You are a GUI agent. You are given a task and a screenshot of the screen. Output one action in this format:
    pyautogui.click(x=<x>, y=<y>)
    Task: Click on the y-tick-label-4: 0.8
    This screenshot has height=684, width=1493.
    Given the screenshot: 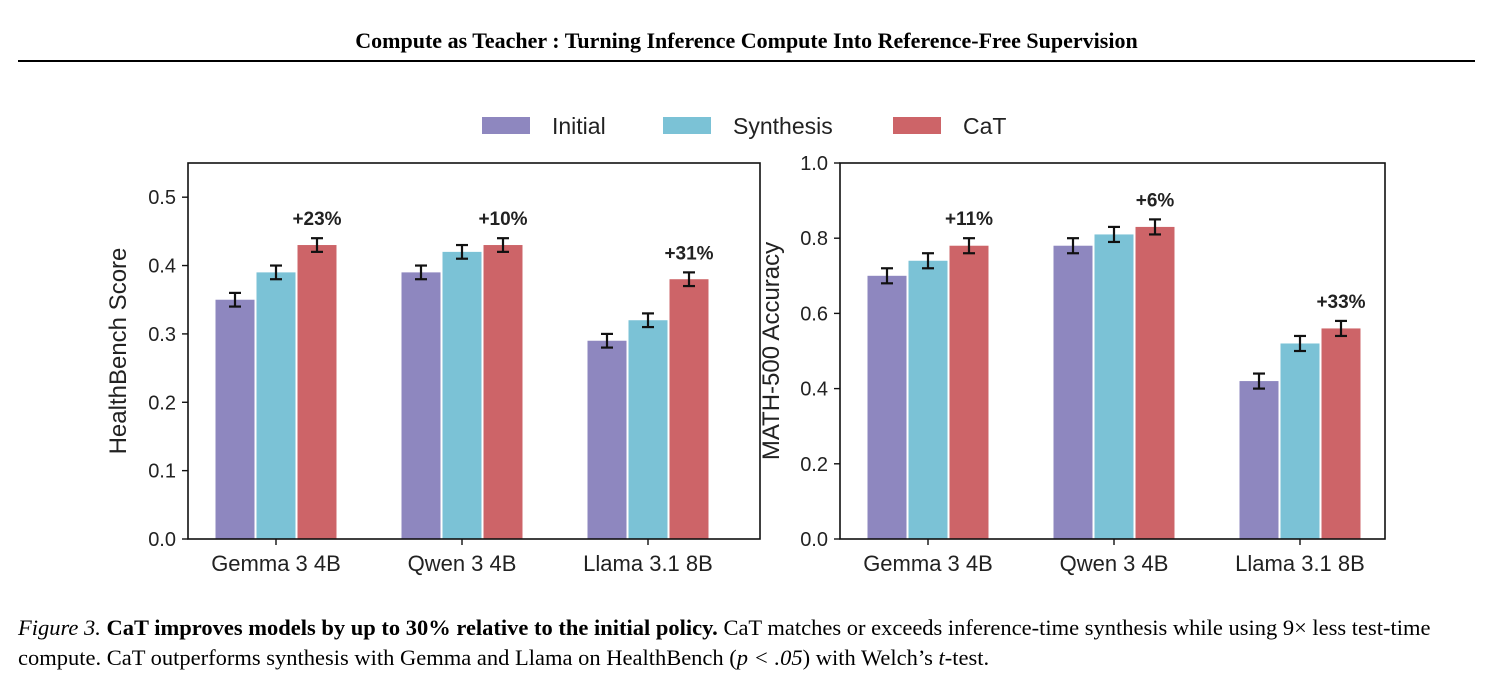 What is the action you would take?
    pyautogui.click(x=814, y=239)
    